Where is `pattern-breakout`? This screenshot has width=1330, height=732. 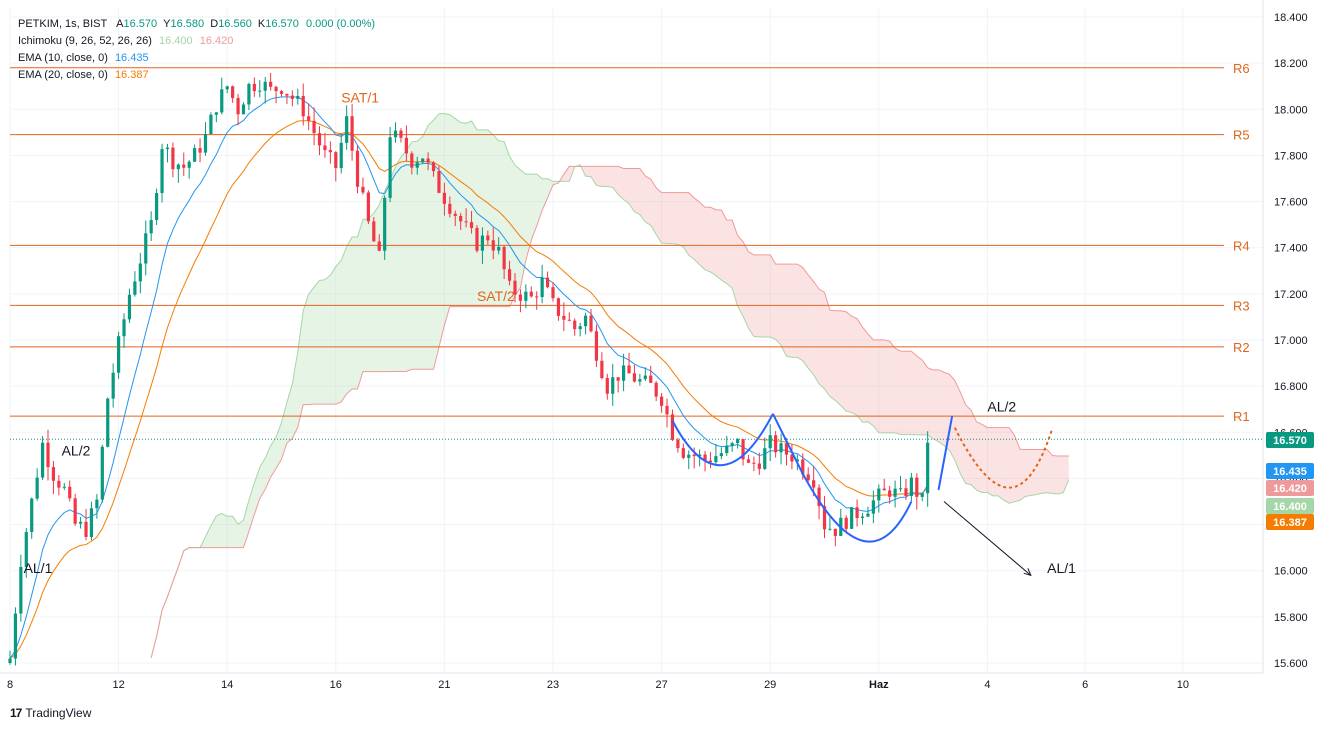 pattern-breakout is located at coordinates (945, 453).